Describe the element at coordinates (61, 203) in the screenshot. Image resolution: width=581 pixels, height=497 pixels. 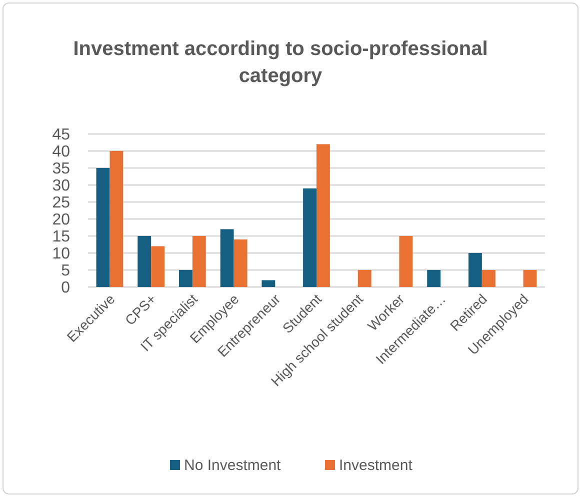
I see `y-tick-label: 25` at that location.